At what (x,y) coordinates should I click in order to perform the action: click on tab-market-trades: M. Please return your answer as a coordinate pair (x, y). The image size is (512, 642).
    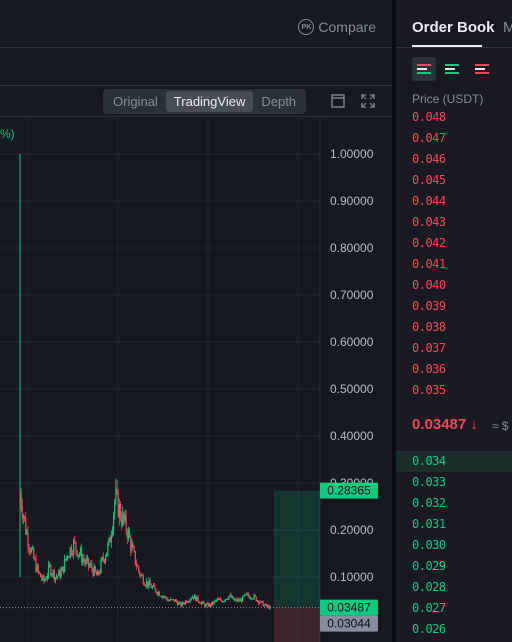
    Looking at the image, I should click on (507, 27).